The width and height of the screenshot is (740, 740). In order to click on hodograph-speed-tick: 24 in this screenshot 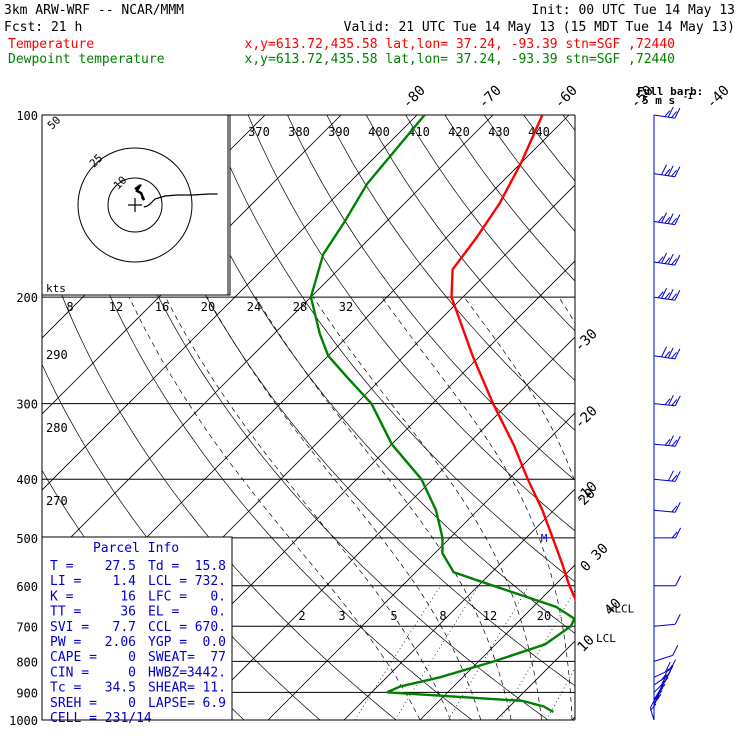, I will do `click(254, 307)`.